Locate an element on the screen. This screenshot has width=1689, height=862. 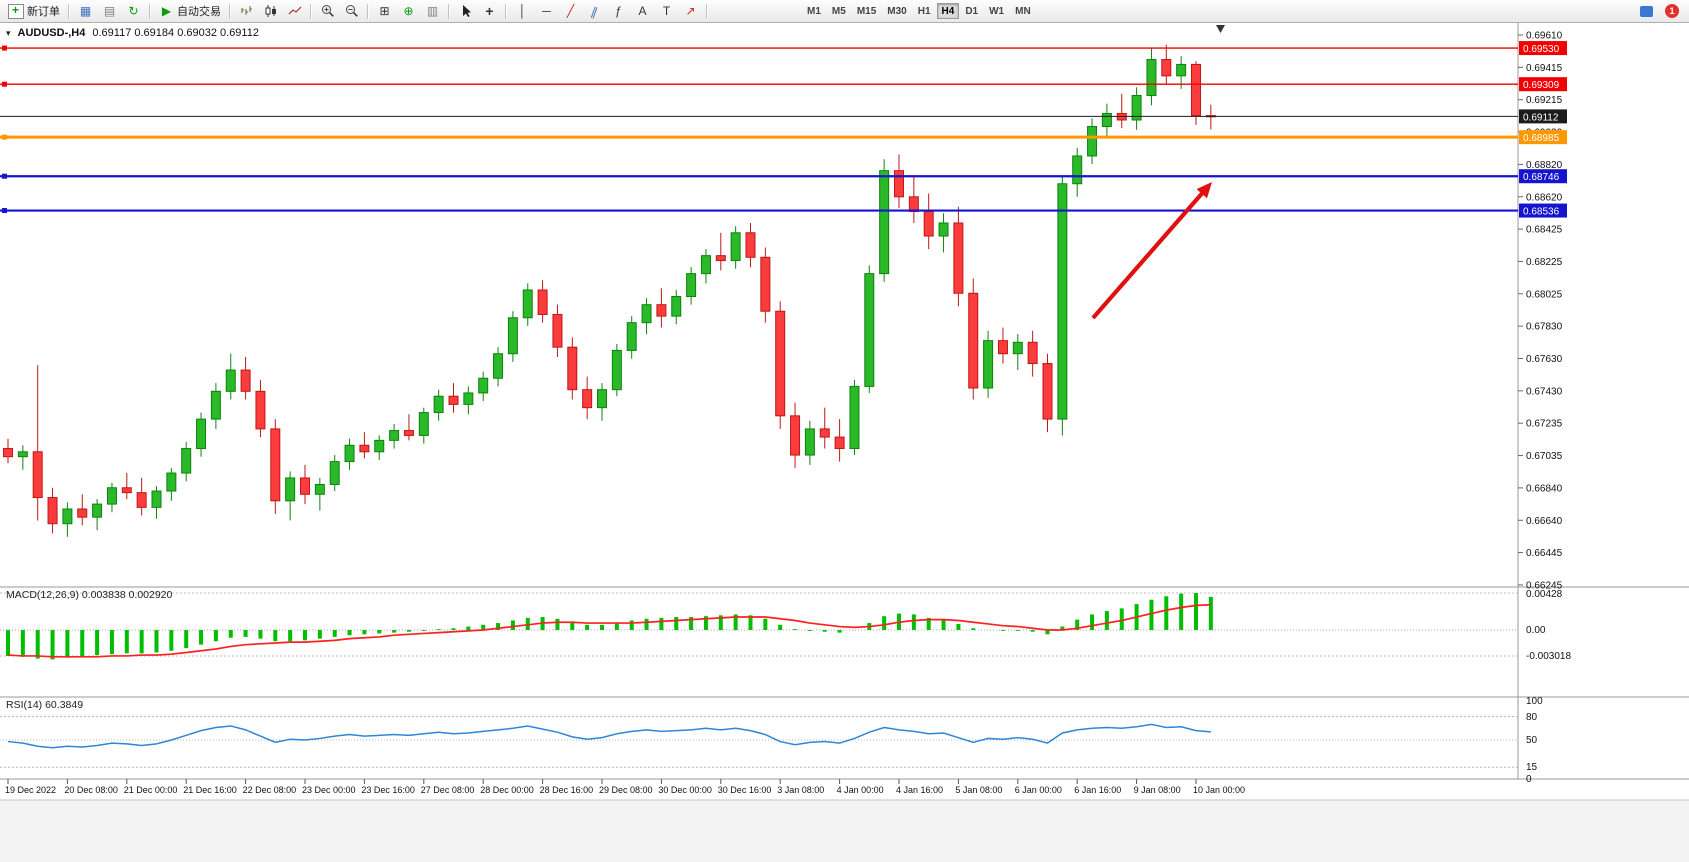
notification-badge: 1 is located at coordinates (1672, 11).